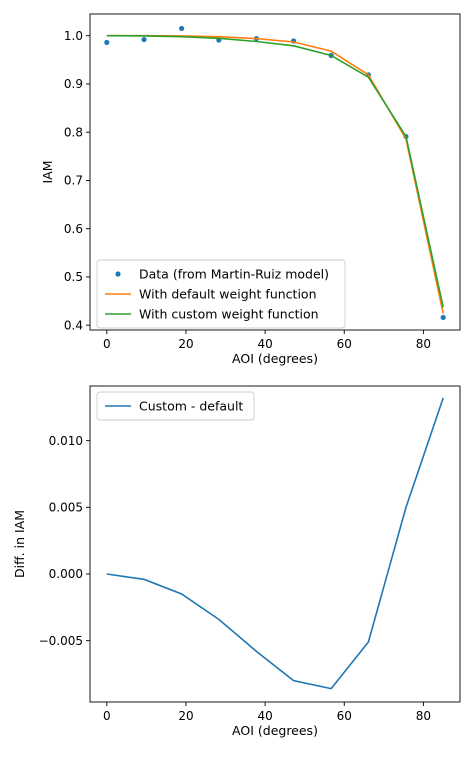 The image size is (474, 758). I want to click on legend: Custom - default, so click(175, 406).